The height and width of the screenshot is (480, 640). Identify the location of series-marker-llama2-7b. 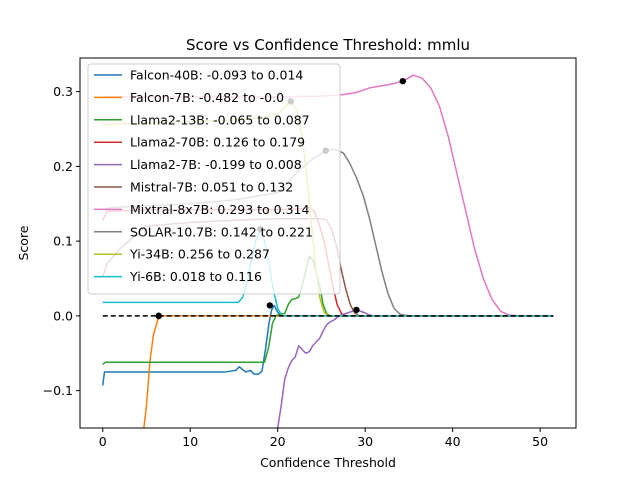
(356, 310).